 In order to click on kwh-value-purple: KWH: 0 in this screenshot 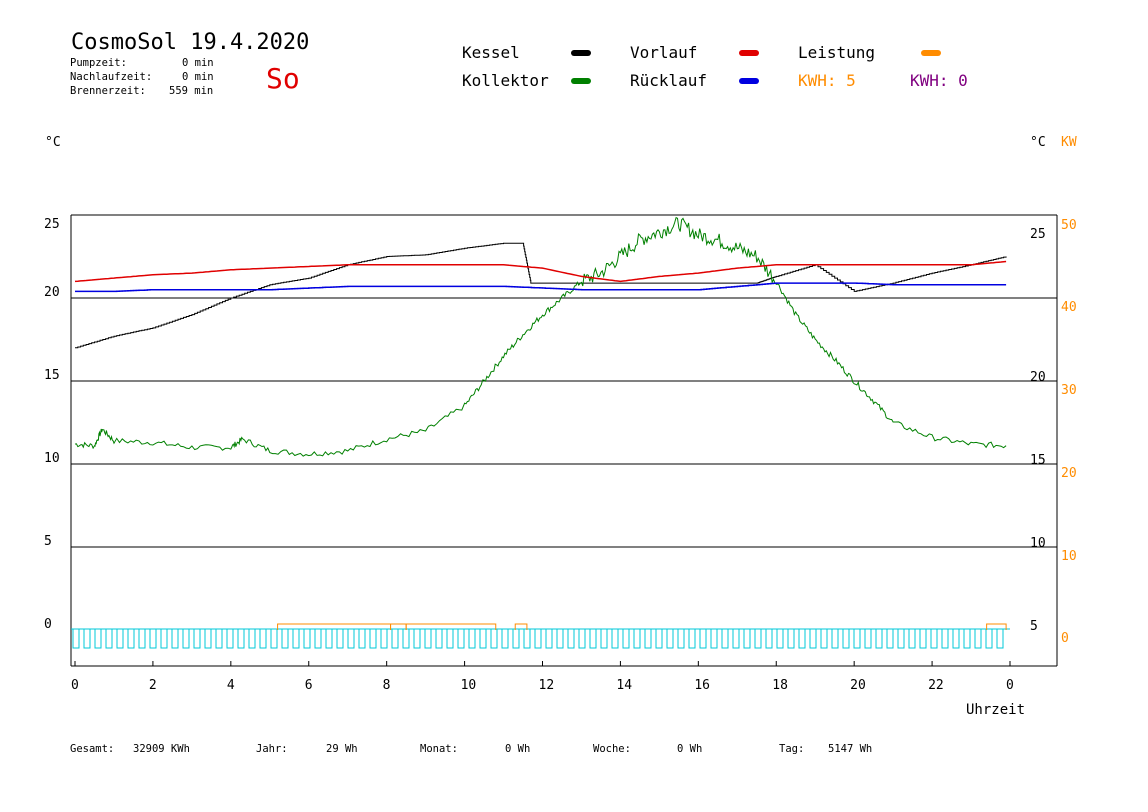, I will do `click(939, 80)`.